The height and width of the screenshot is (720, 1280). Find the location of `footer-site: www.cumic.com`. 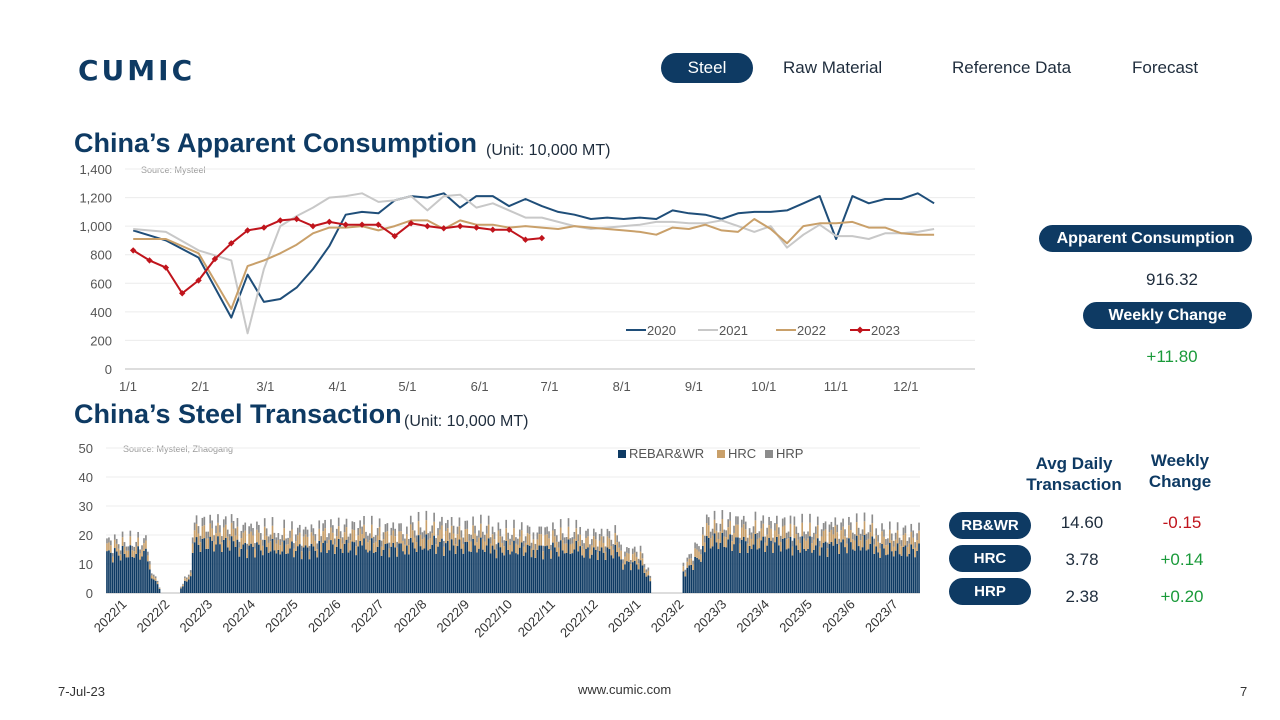

footer-site: www.cumic.com is located at coordinates (625, 689).